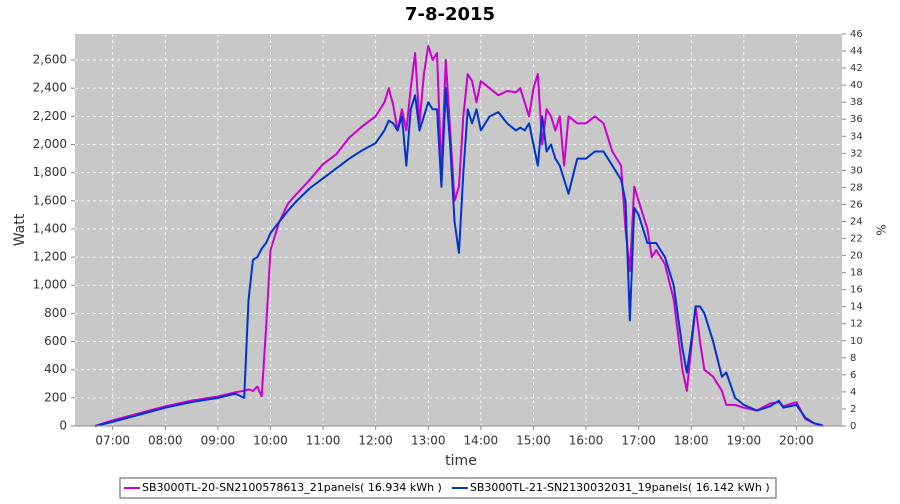 This screenshot has width=900, height=504. I want to click on y2-tick-label: 34, so click(856, 136).